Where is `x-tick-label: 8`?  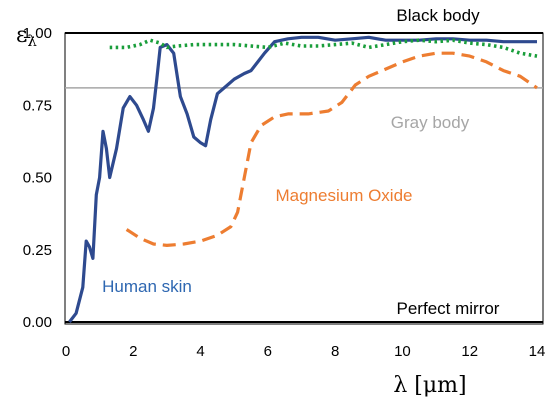 x-tick-label: 8 is located at coordinates (335, 351).